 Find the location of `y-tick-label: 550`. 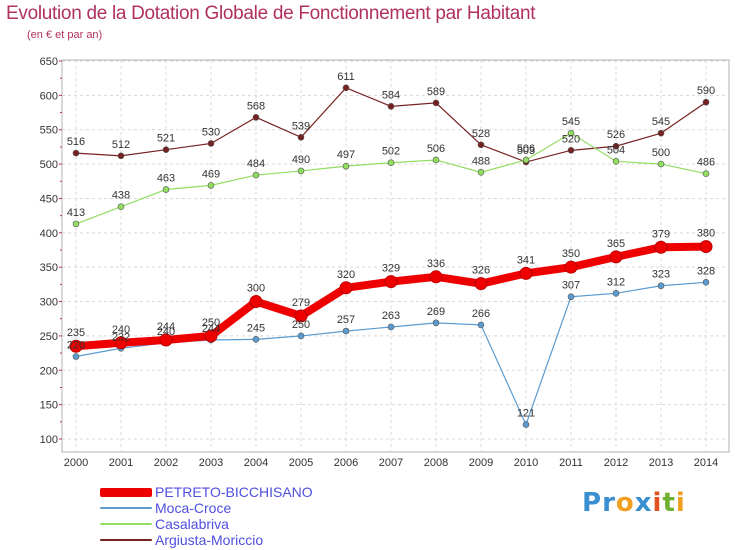

y-tick-label: 550 is located at coordinates (49, 131).